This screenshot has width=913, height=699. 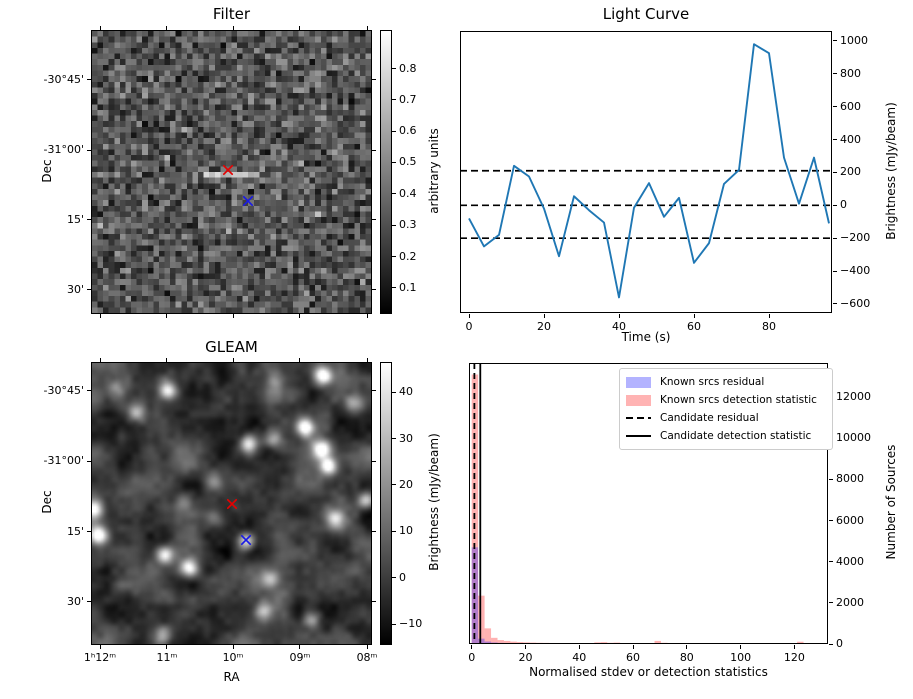 I want to click on light-curve-x-axis-label: Time (s), so click(x=646, y=337).